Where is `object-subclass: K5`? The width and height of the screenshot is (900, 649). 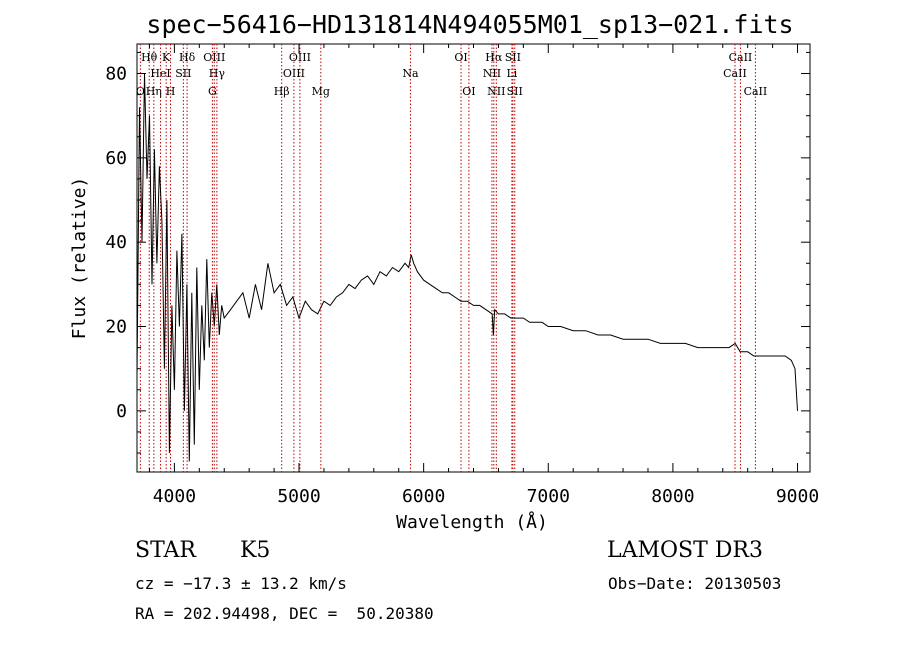
object-subclass: K5 is located at coordinates (255, 550).